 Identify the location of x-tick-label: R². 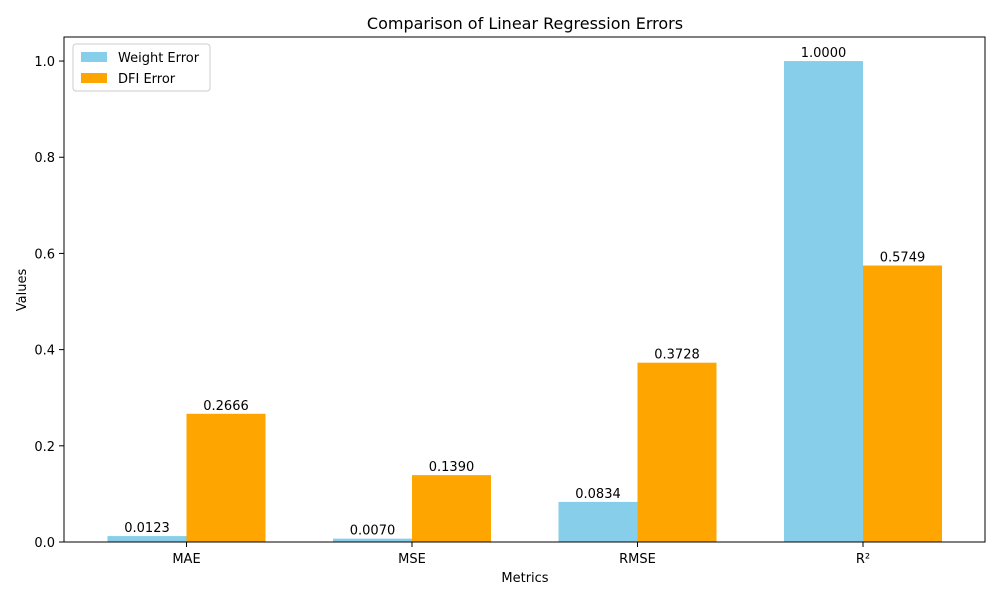
(863, 559).